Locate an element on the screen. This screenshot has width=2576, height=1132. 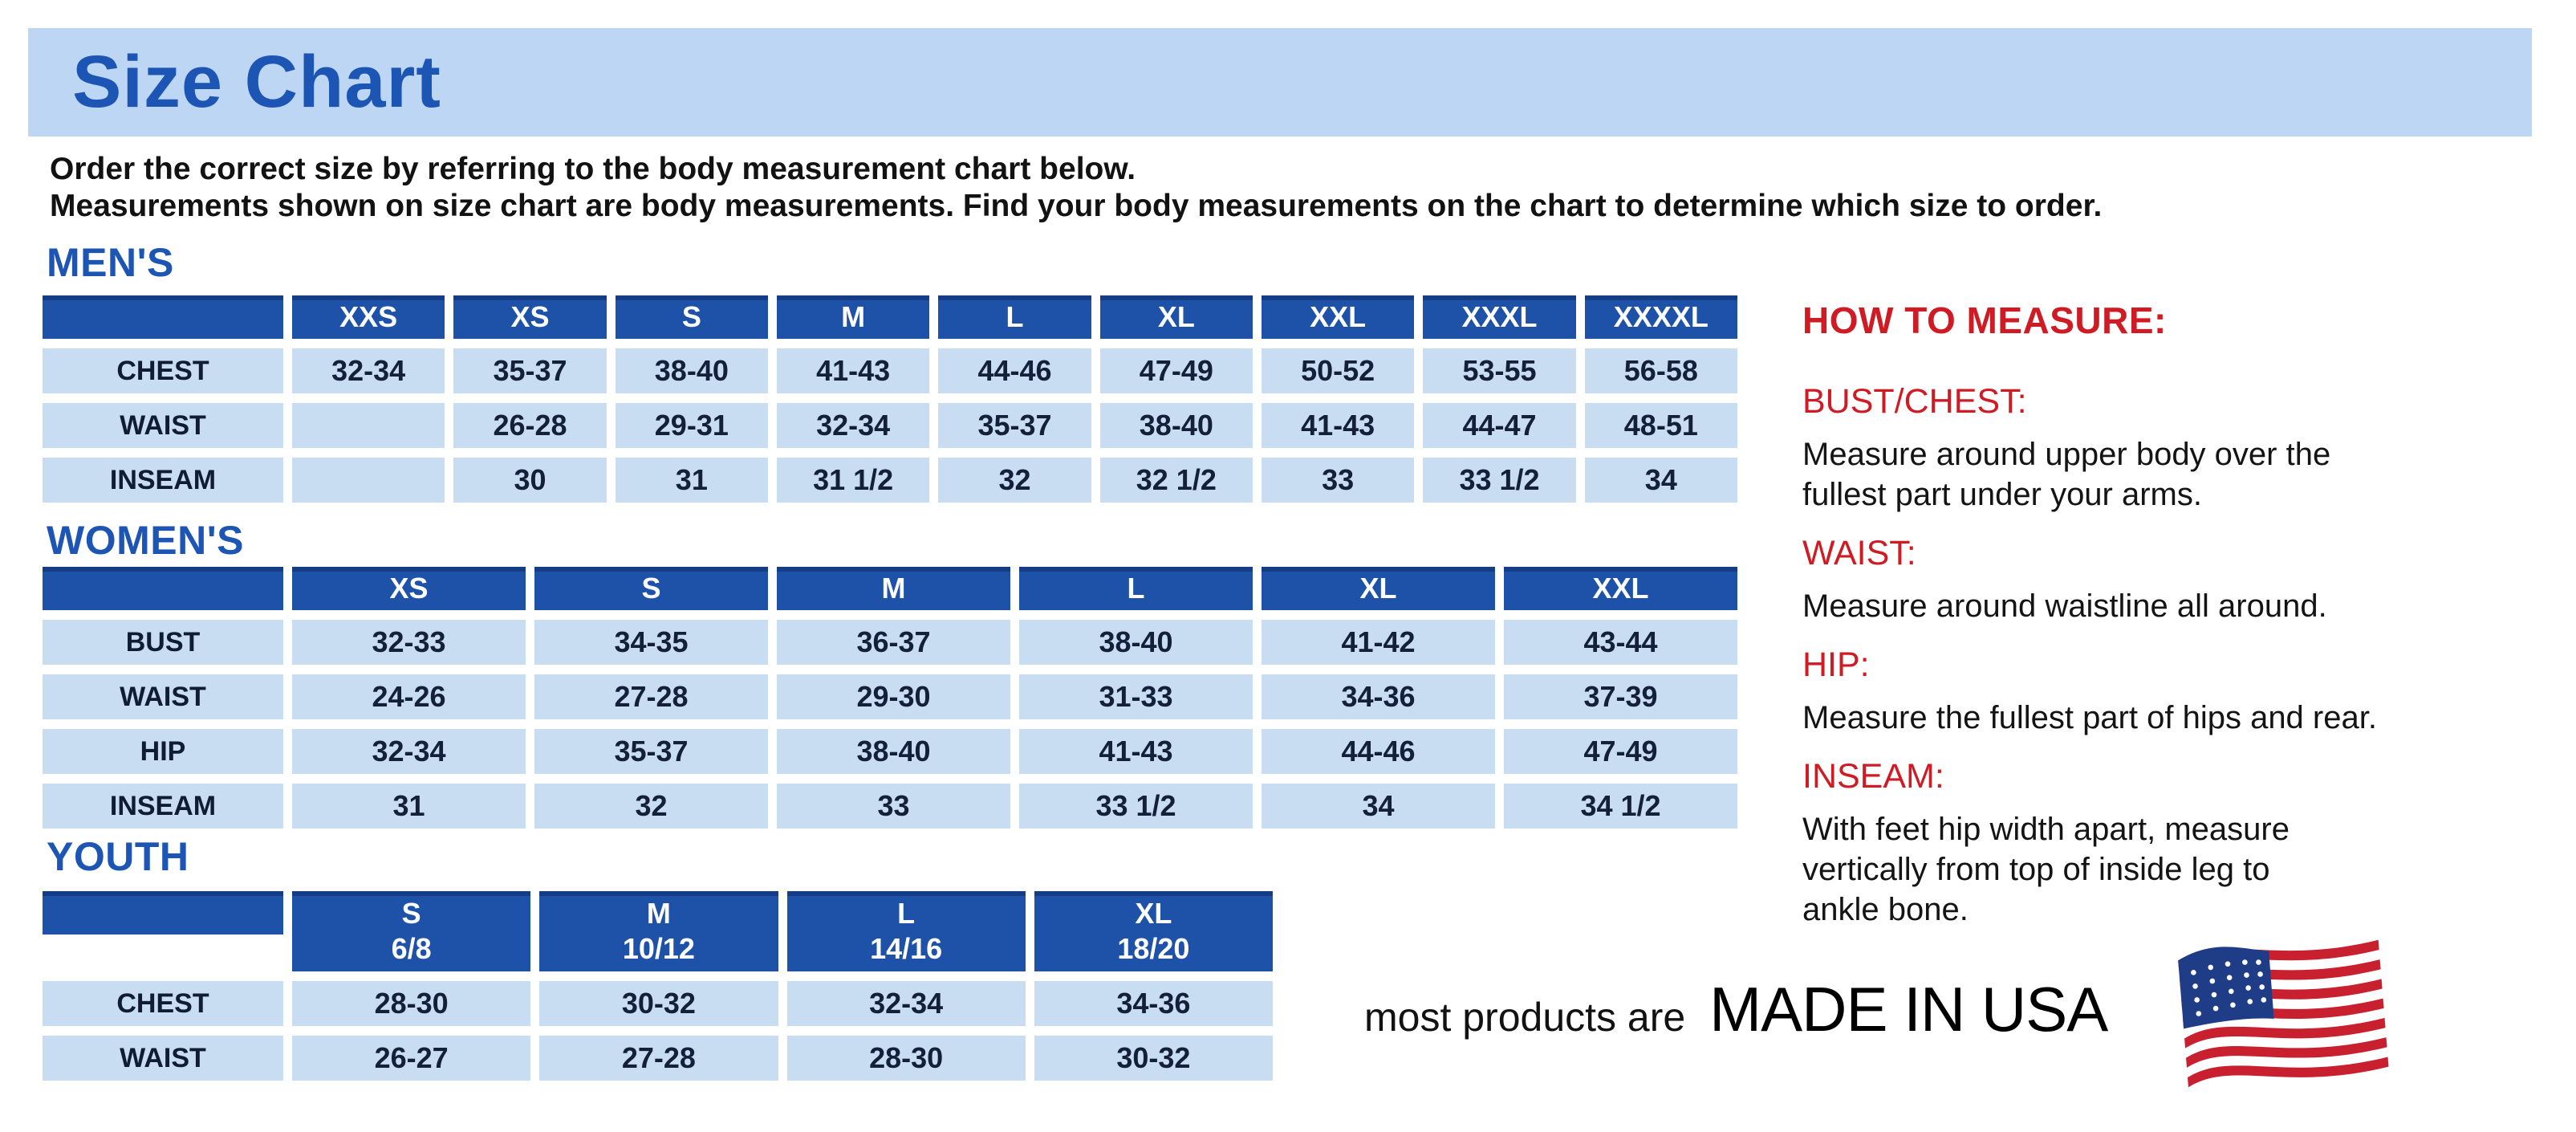
data-cell: 24-26 is located at coordinates (409, 696).